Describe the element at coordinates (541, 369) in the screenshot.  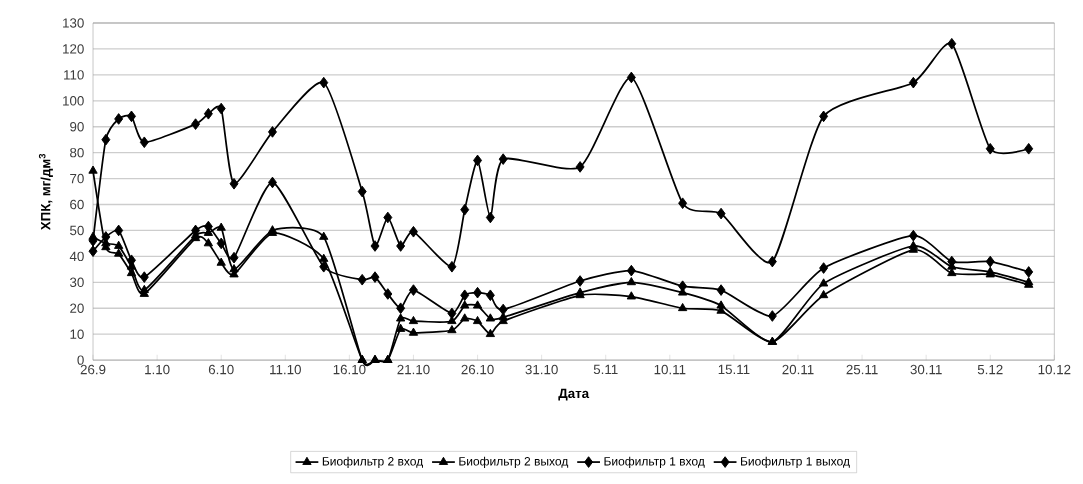
I see `x-tick-label: 31.10` at that location.